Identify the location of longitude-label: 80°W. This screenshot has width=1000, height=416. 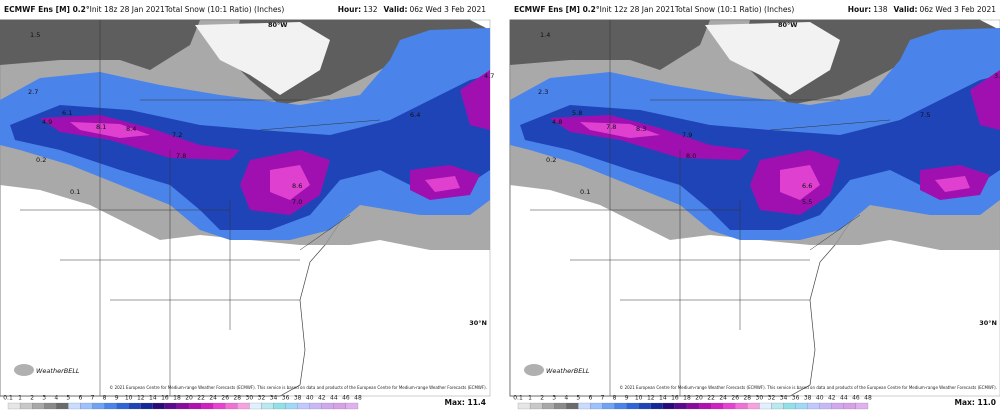
(787, 25).